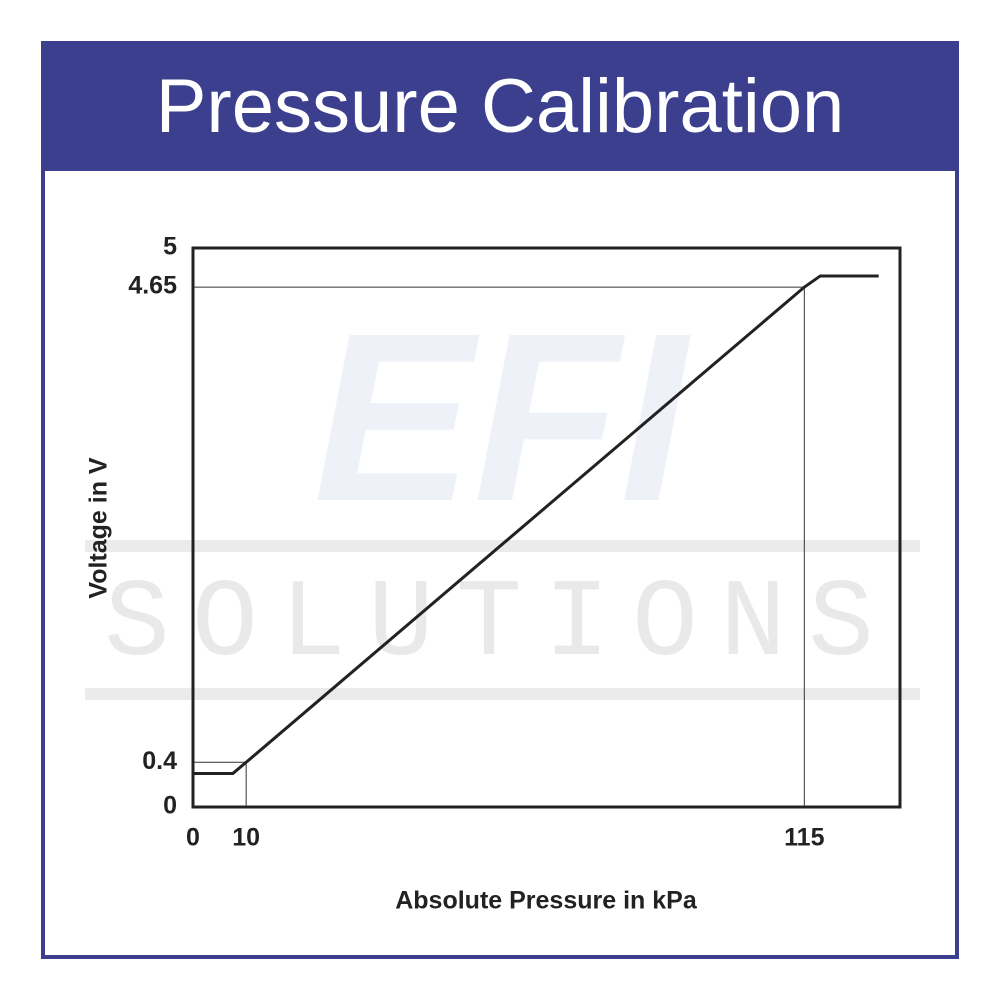 The image size is (1000, 1000). Describe the element at coordinates (159, 761) in the screenshot. I see `y-tick-label: 0.4` at that location.